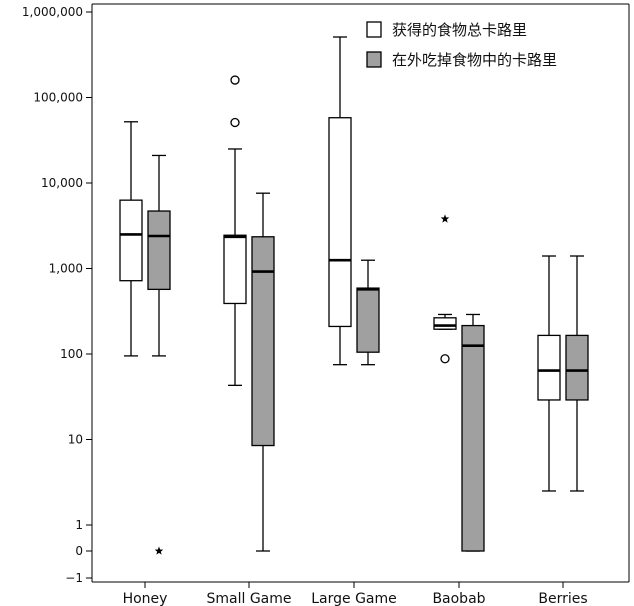 The image size is (634, 606). I want to click on x-axis-ticks: Honey Small Game Large Game Baobab Berries, so click(355, 594).